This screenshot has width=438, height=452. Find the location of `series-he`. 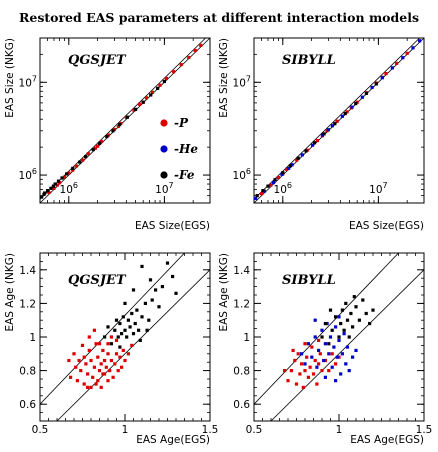

series-he is located at coordinates (329, 349).